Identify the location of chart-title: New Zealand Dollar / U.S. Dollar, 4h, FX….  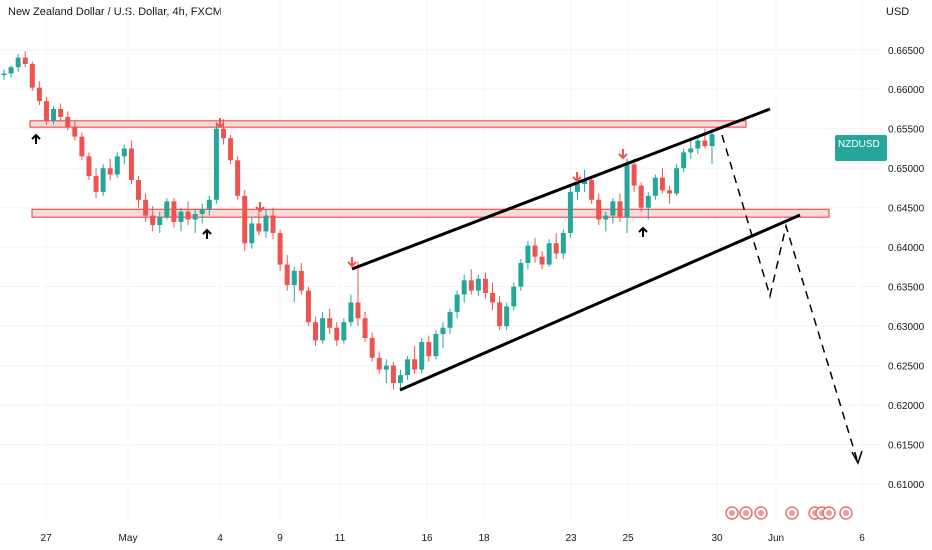
(115, 12).